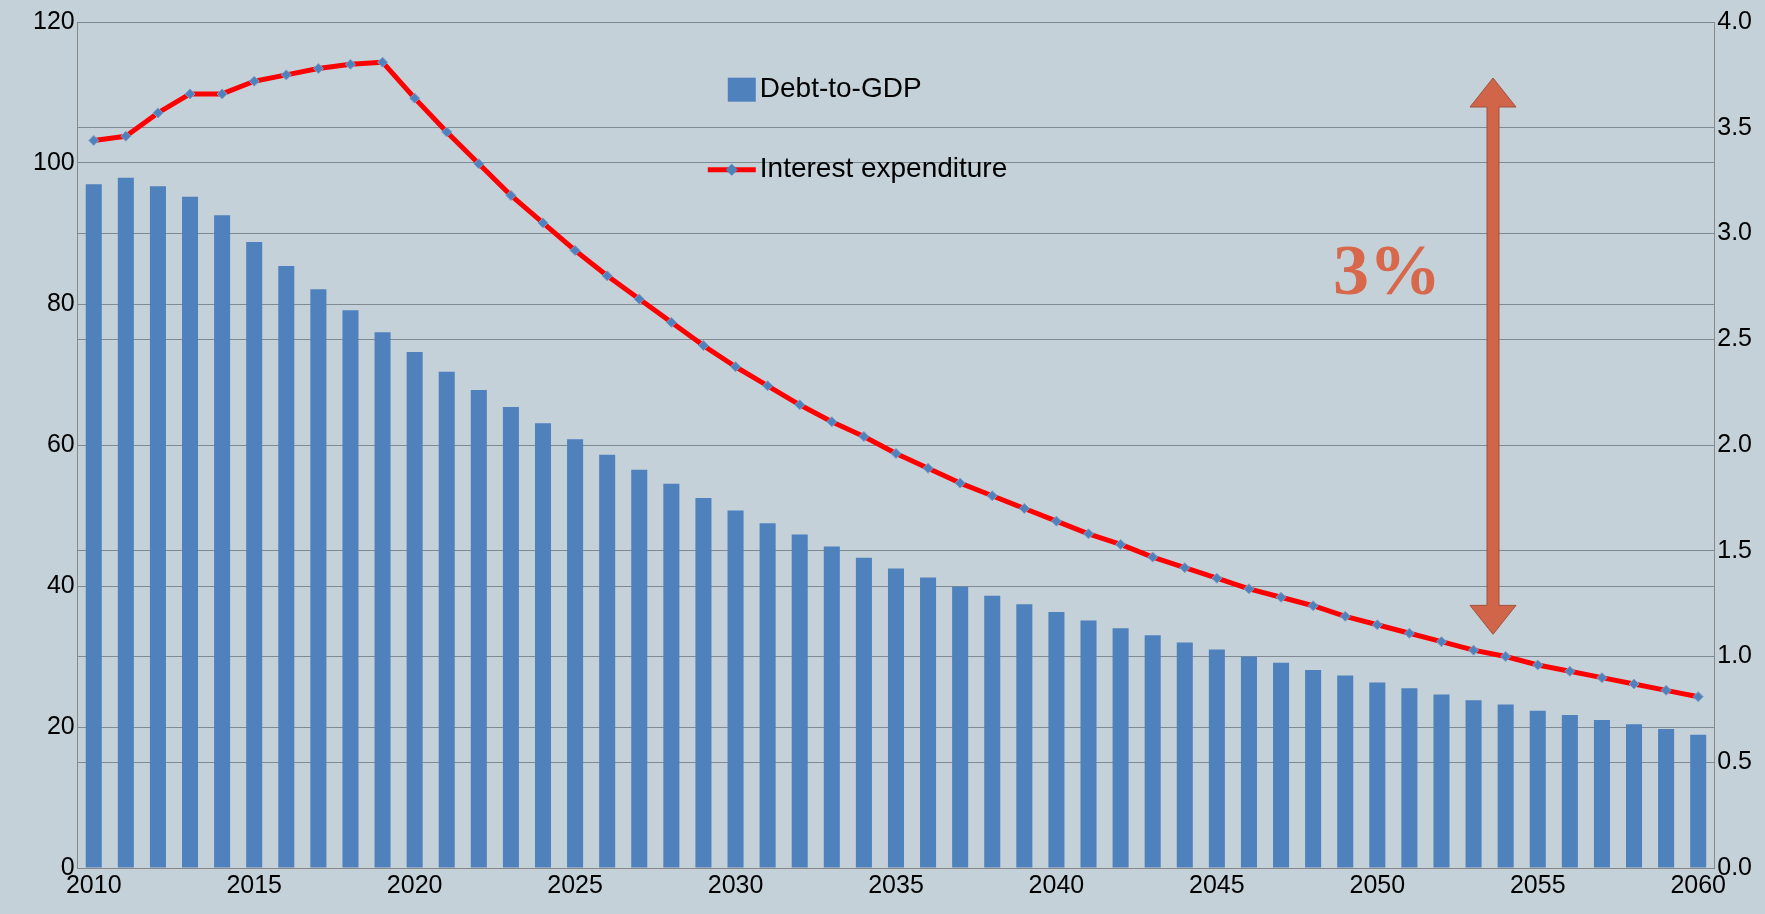 The width and height of the screenshot is (1765, 914). What do you see at coordinates (53, 160) in the screenshot?
I see `y-tick-label: 100` at bounding box center [53, 160].